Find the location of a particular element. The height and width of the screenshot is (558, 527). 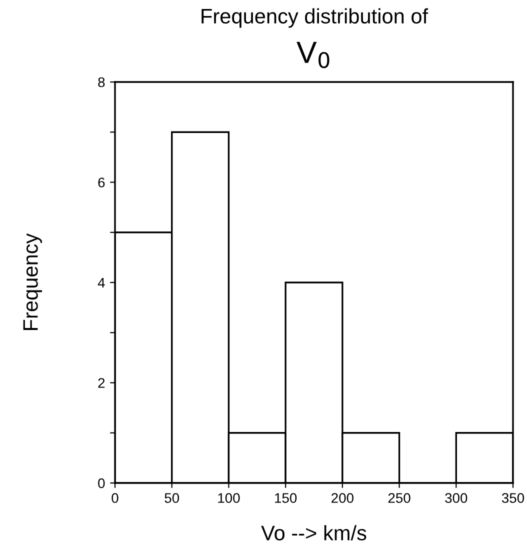

chart-subtitle: V$_{0}$ is located at coordinates (313, 55).